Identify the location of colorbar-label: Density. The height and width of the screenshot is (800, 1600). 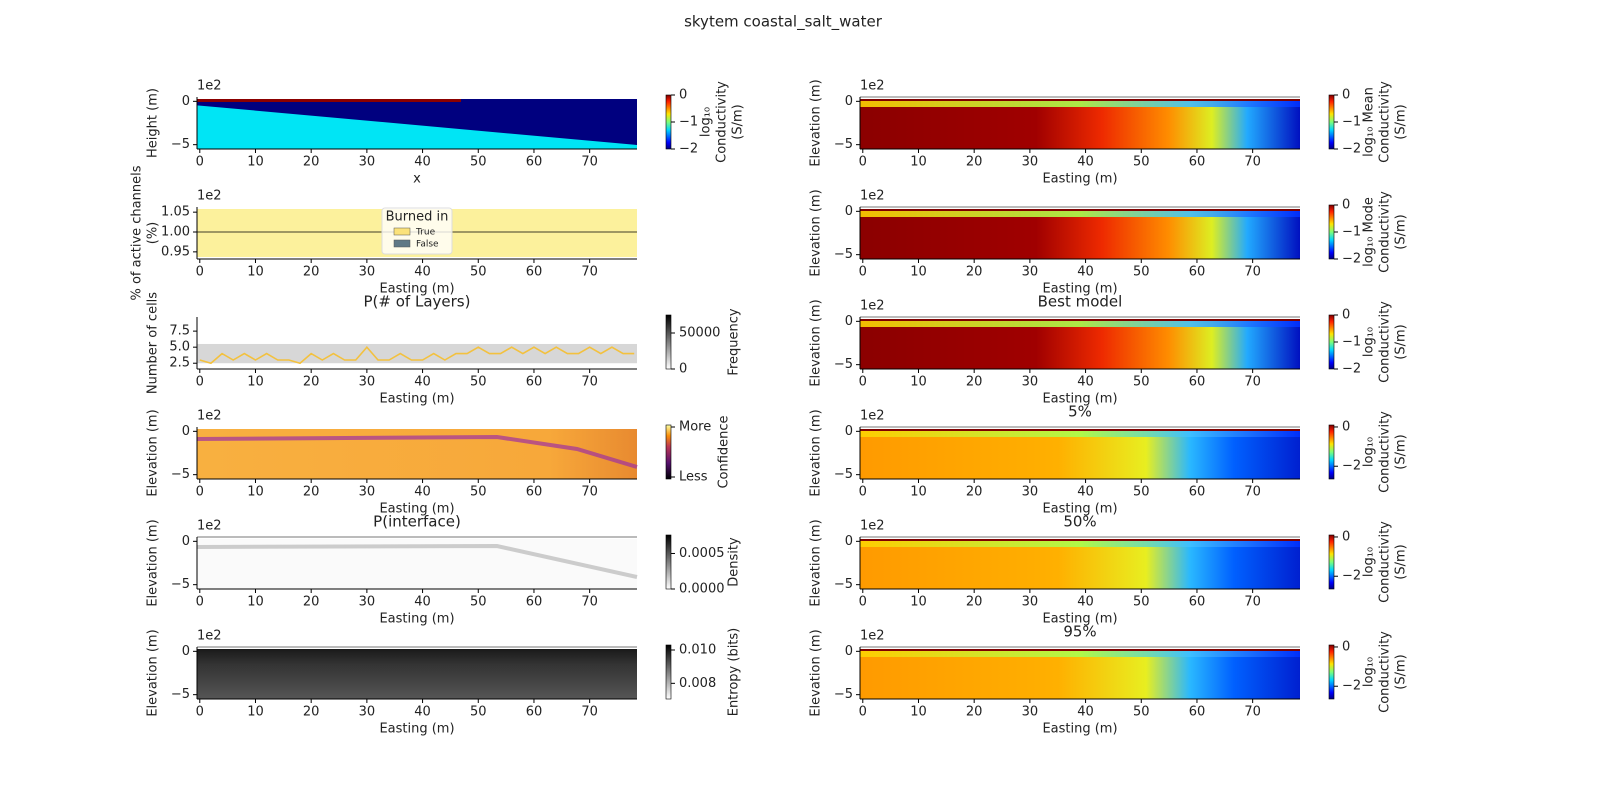
(734, 562).